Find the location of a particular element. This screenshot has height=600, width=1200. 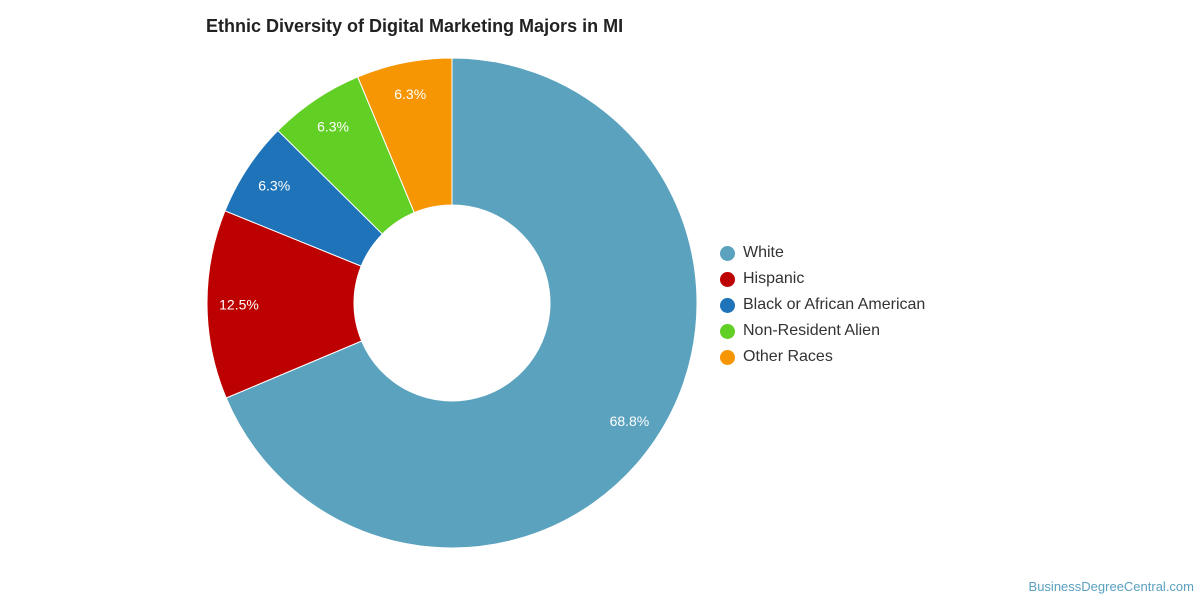

legend-label: Hispanic is located at coordinates (774, 278).